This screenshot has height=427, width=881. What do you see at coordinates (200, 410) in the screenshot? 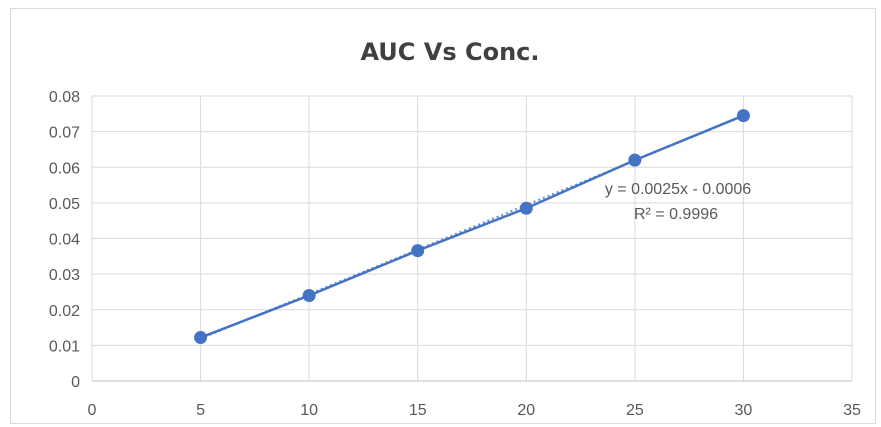
I see `x-tick-label: 5` at bounding box center [200, 410].